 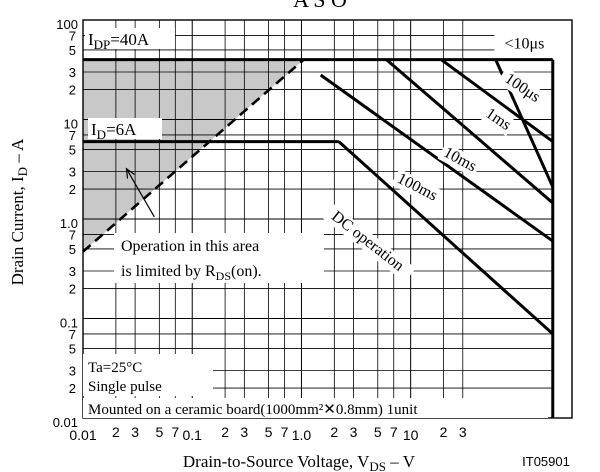 What do you see at coordinates (135, 432) in the screenshot?
I see `x-tick-label-2: 3` at bounding box center [135, 432].